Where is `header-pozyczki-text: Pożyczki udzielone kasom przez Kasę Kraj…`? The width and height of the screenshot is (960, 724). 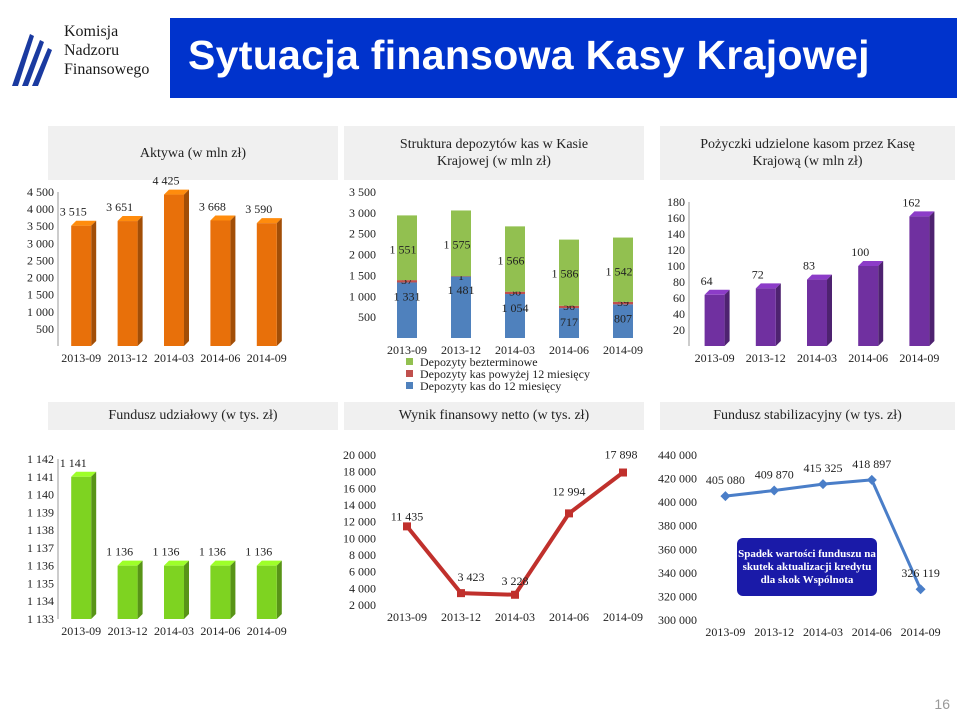
header-pozyczki-text: Pożyczki udzielone kasom przez Kasę Kraj… is located at coordinates (807, 153).